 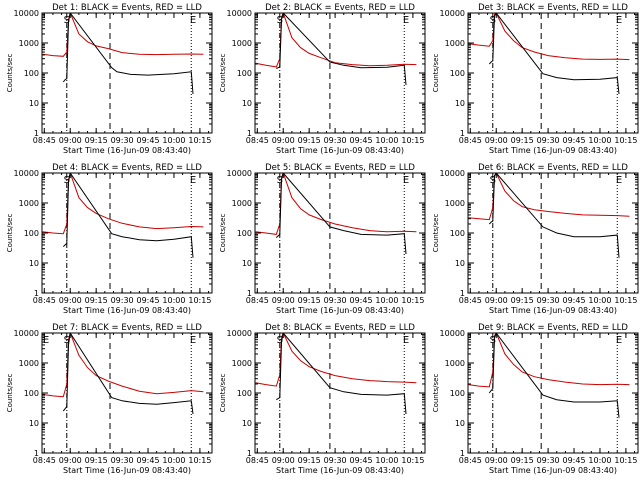 I want to click on panel-title: Det 7: BLACK = Events, RED = LLD, so click(x=127, y=328).